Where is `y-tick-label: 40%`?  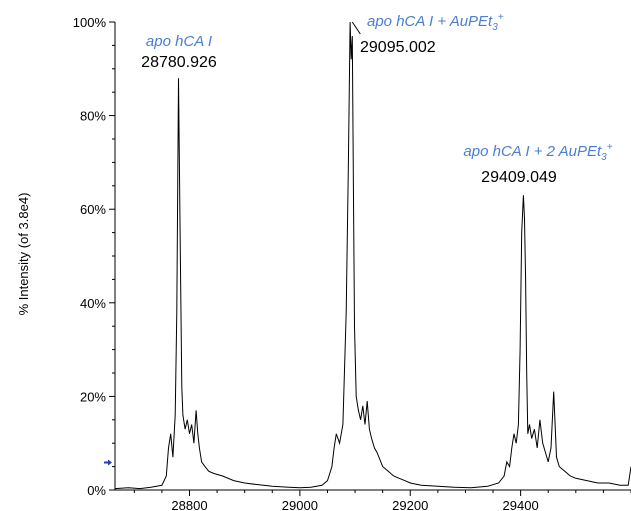
y-tick-label: 40% is located at coordinates (93, 303).